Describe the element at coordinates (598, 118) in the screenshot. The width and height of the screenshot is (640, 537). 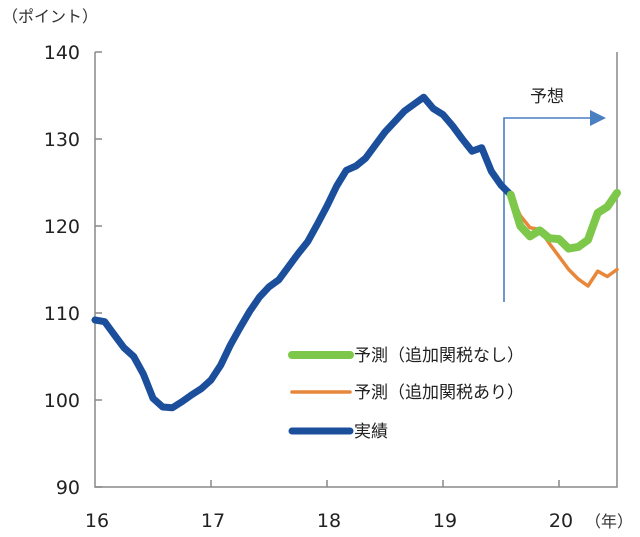
I see `forecast-arrow-head` at that location.